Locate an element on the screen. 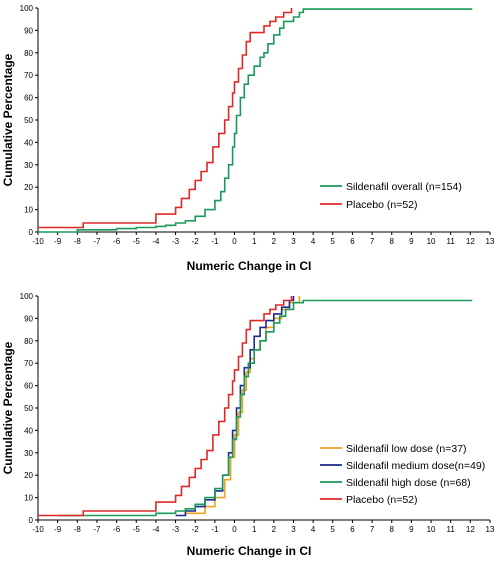 This screenshot has width=500, height=562. legend-label: Sildenafil low dose (n=37) is located at coordinates (406, 449).